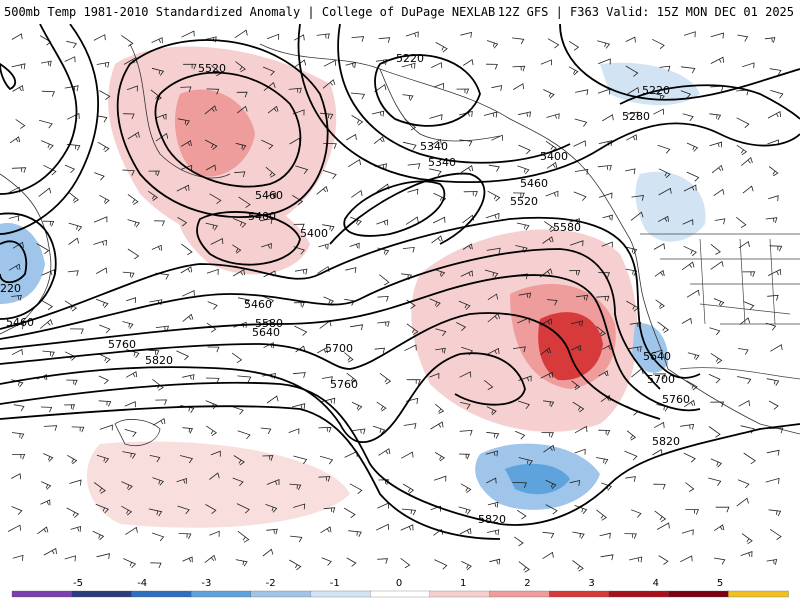 The width and height of the screenshot is (800, 600). What do you see at coordinates (410, 58) in the screenshot?
I see `contour-label: 5220` at bounding box center [410, 58].